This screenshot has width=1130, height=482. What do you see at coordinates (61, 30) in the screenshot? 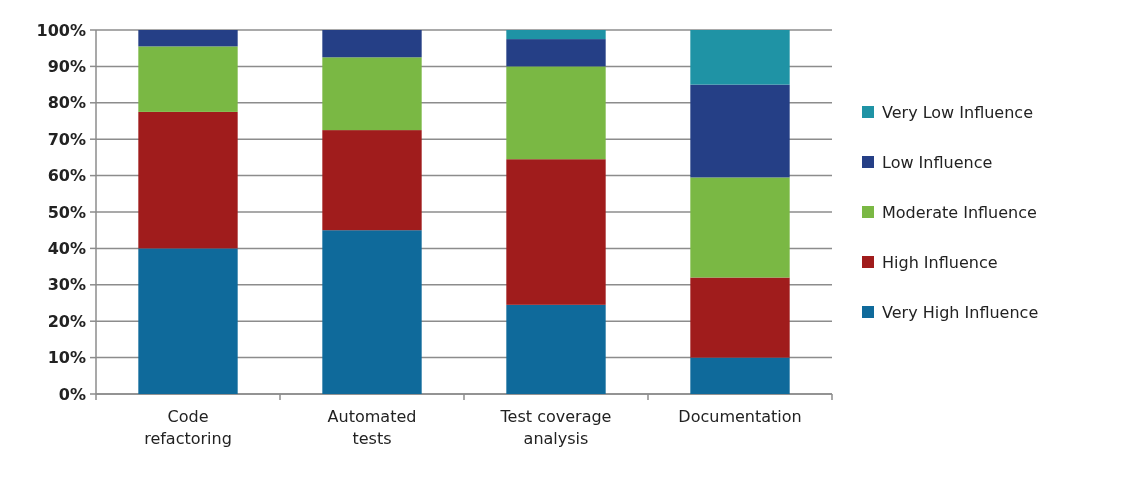
I see `y-tick-label: 100%` at bounding box center [61, 30].